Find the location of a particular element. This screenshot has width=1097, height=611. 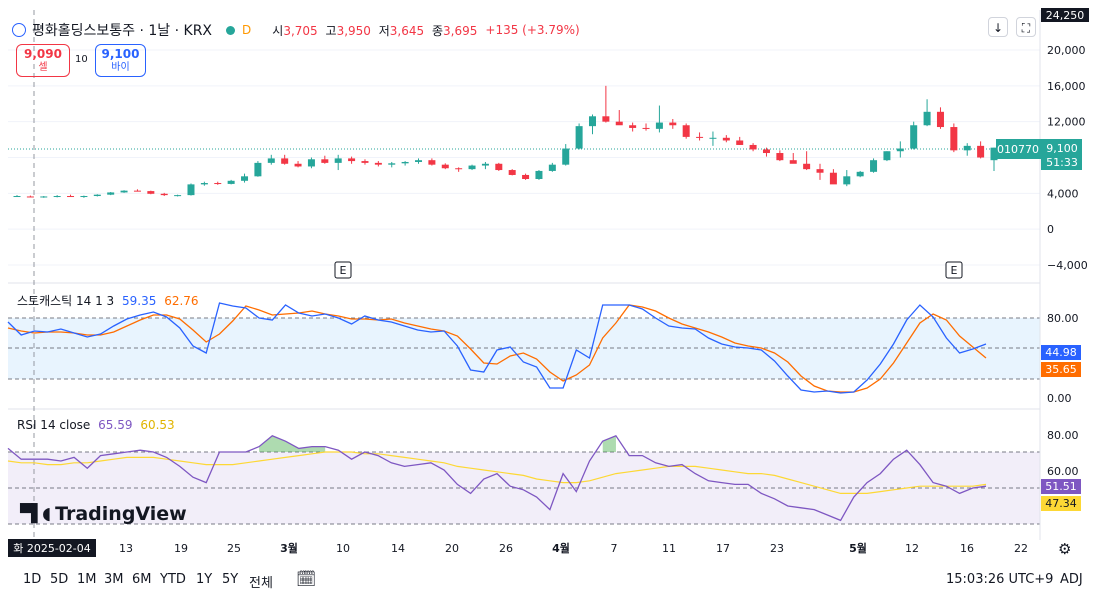

time-tick: 22 is located at coordinates (1021, 548).